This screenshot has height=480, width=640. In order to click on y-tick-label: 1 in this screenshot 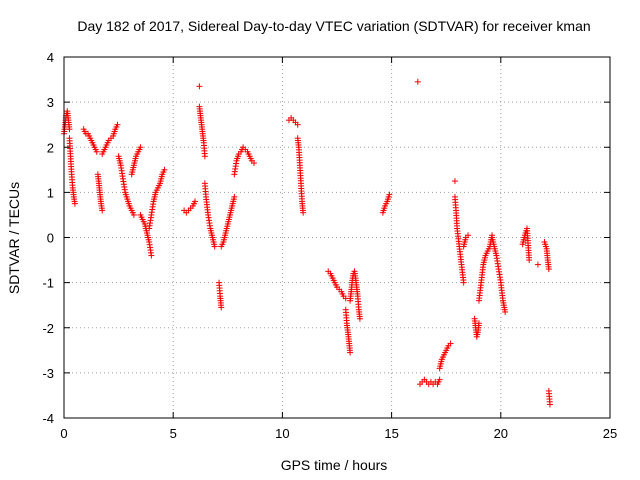, I will do `click(50, 192)`.